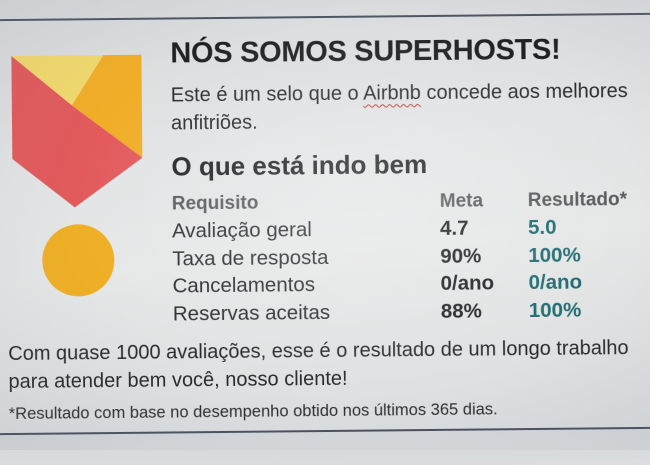  I want to click on col-header-requisito: Requisito, so click(306, 203).